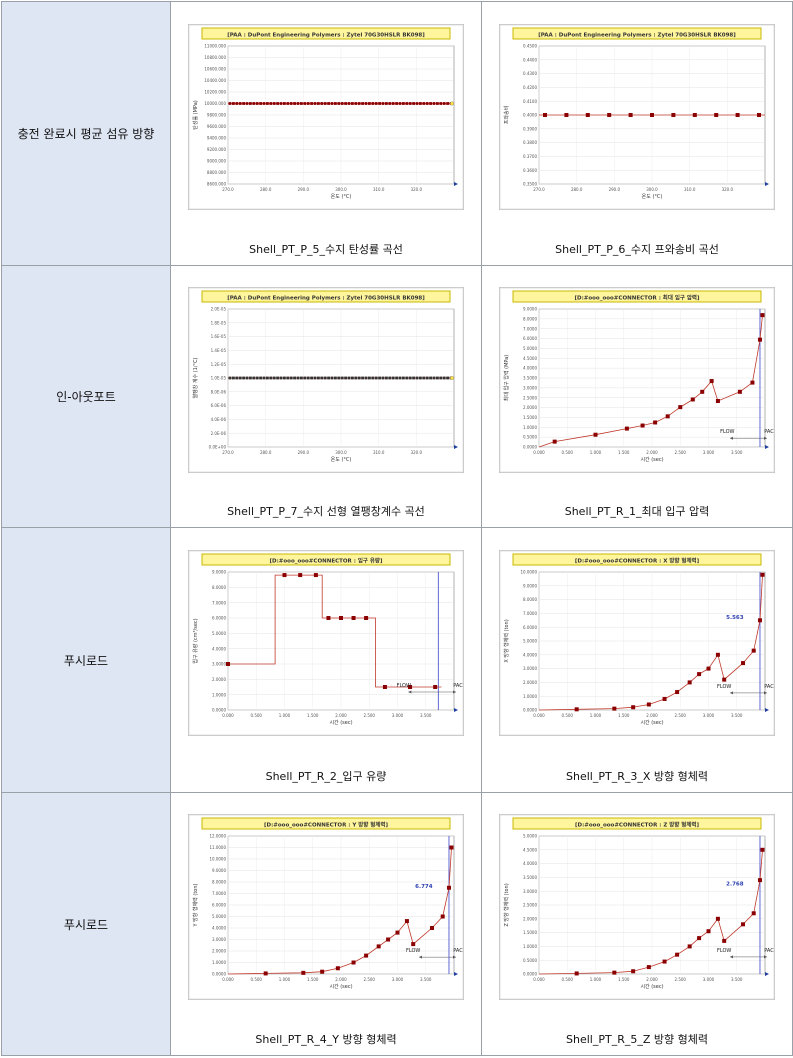 The height and width of the screenshot is (1058, 793). Describe the element at coordinates (341, 715) in the screenshot. I see `x-tick-label: 2.000` at that location.